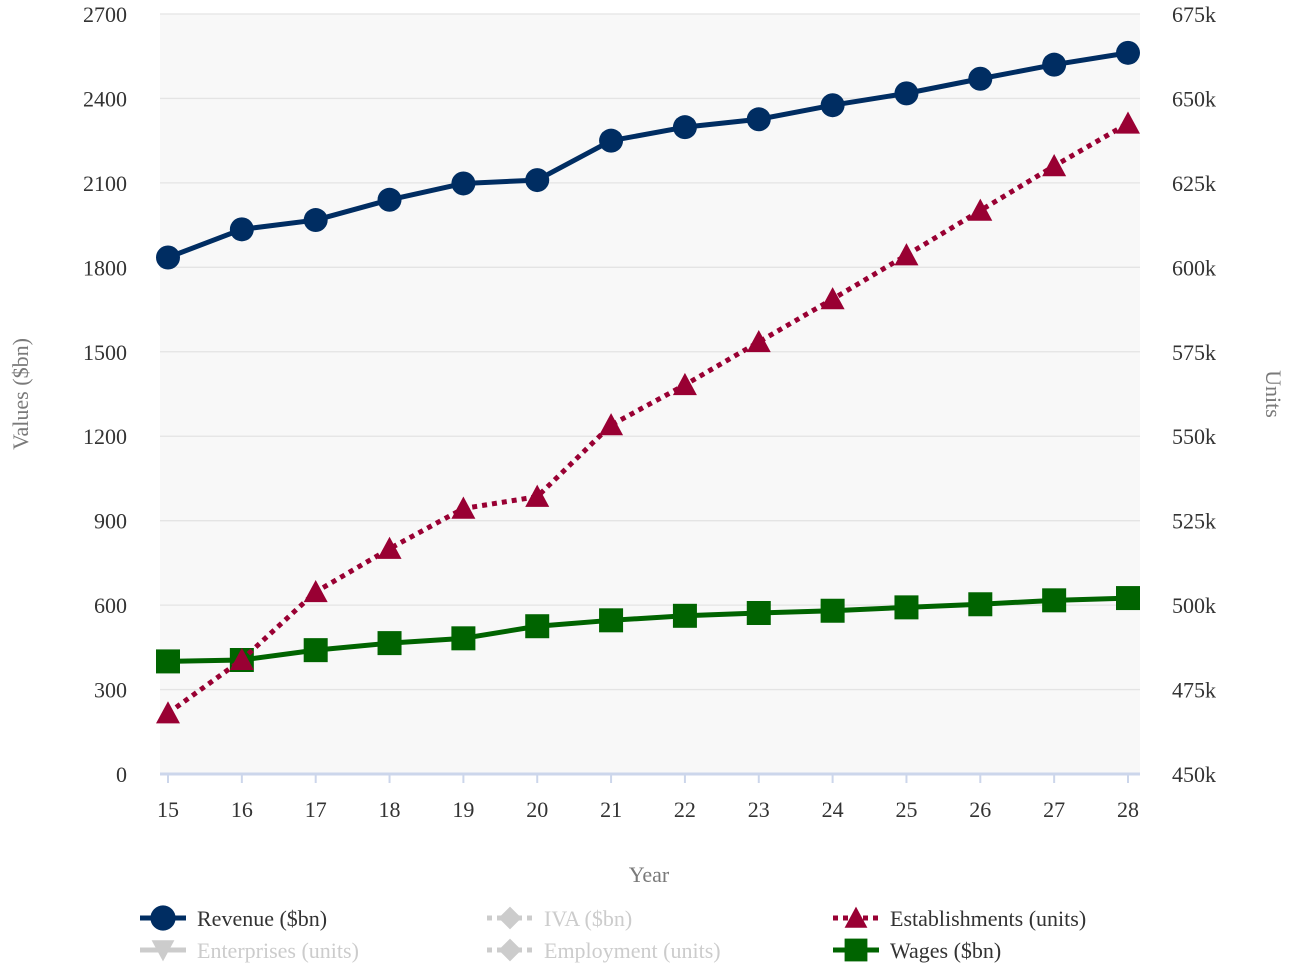 This screenshot has width=1296, height=970. I want to click on right-y-tick-label: 450k, so click(1194, 774).